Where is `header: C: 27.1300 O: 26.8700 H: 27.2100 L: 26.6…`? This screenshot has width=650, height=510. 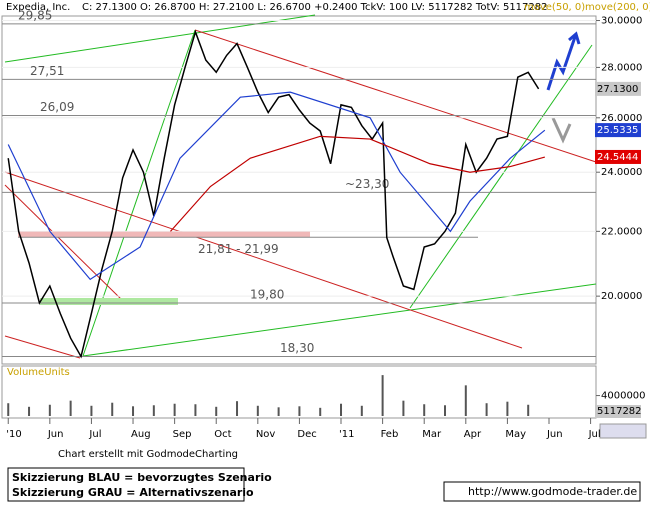
header: C: 27.1300 O: 26.8700 H: 27.2100 L: 26.6… is located at coordinates (315, 7).